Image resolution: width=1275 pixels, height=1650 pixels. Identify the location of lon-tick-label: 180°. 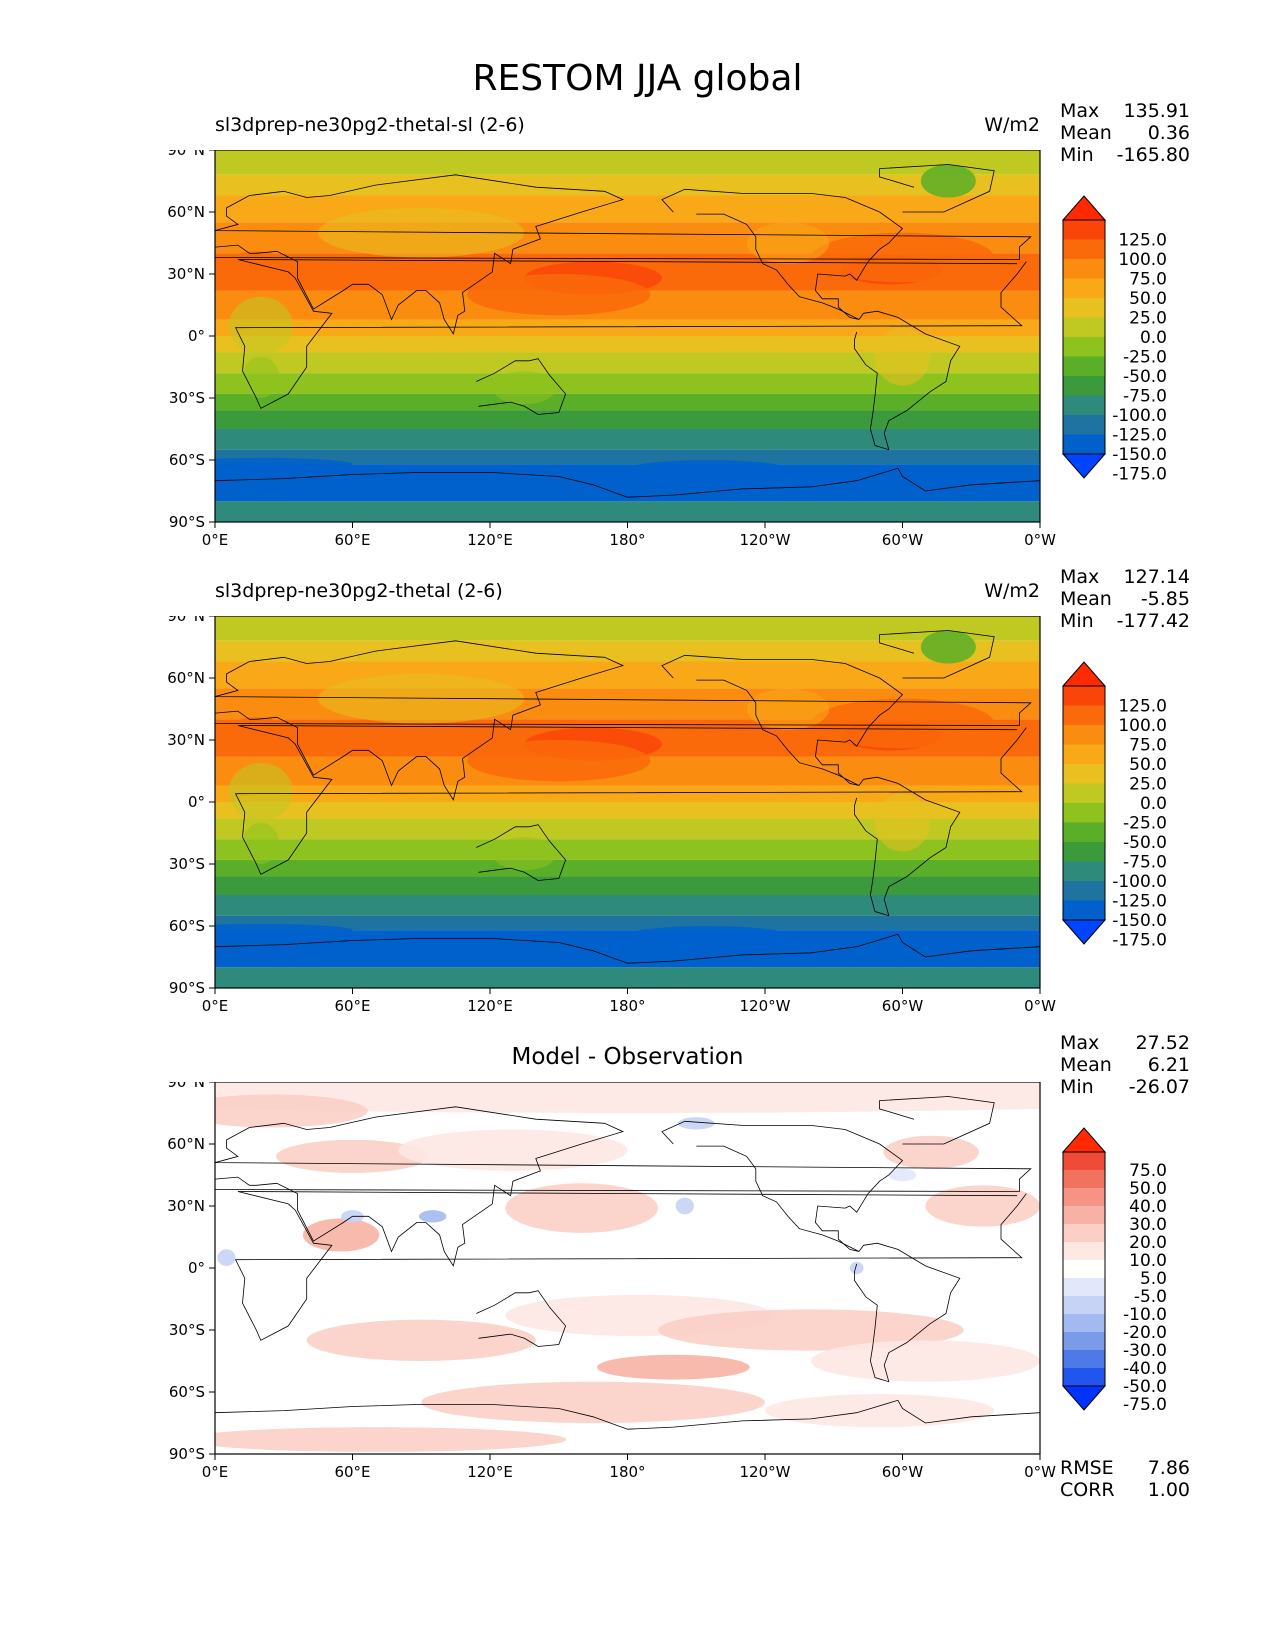
(627, 1006).